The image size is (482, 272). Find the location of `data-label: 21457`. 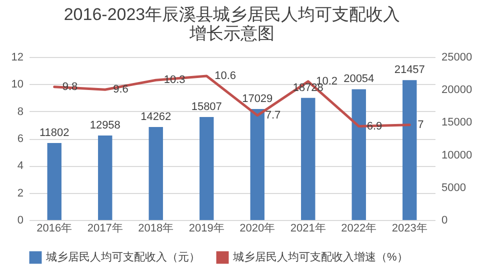

data-label: 21457 is located at coordinates (409, 70).